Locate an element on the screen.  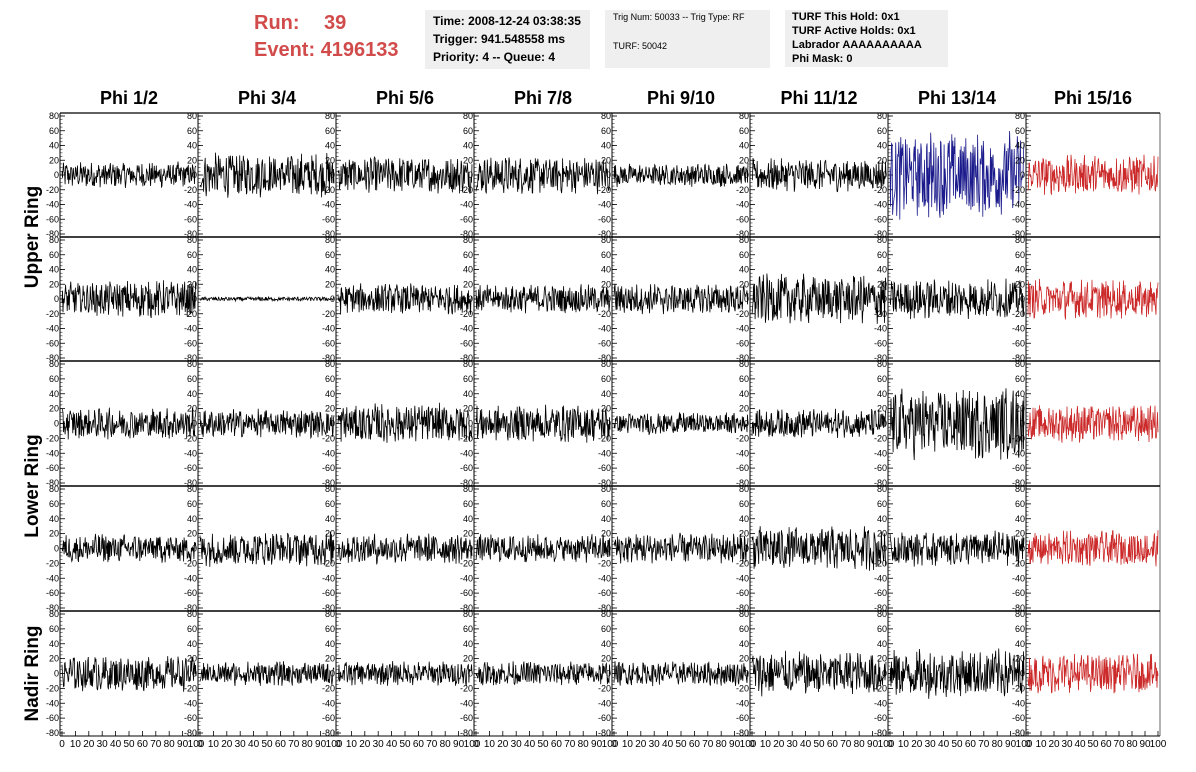
panel-r1-c5: -80 -60 -40 -20 0 20 40 60 80 is located at coordinates (812, 299).